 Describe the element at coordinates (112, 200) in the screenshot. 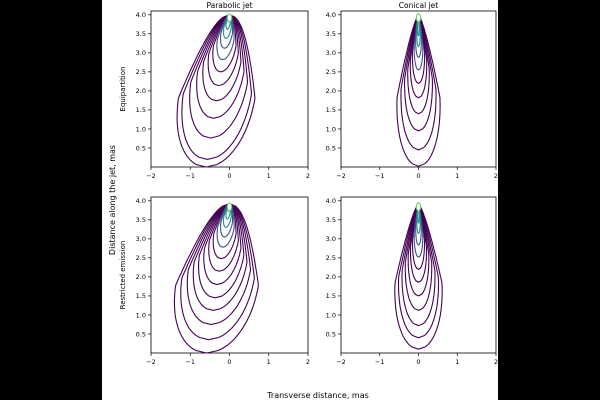

I see `figure-ylabel: Distance along the jet, mas` at that location.